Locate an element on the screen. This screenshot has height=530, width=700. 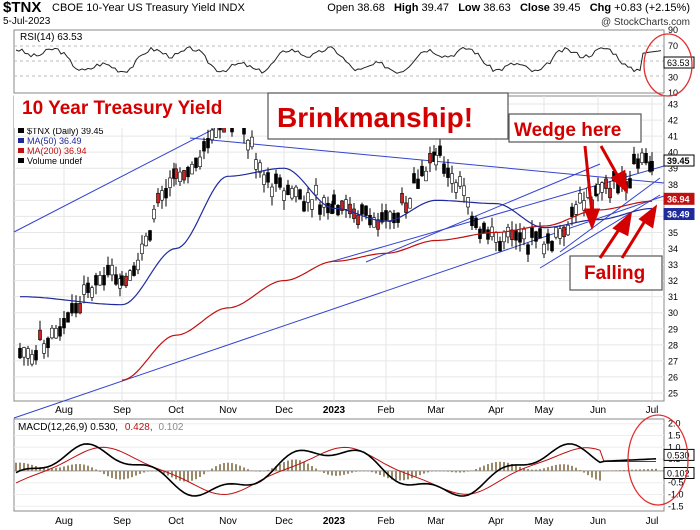
price-tick-label: 25 is located at coordinates (673, 393).